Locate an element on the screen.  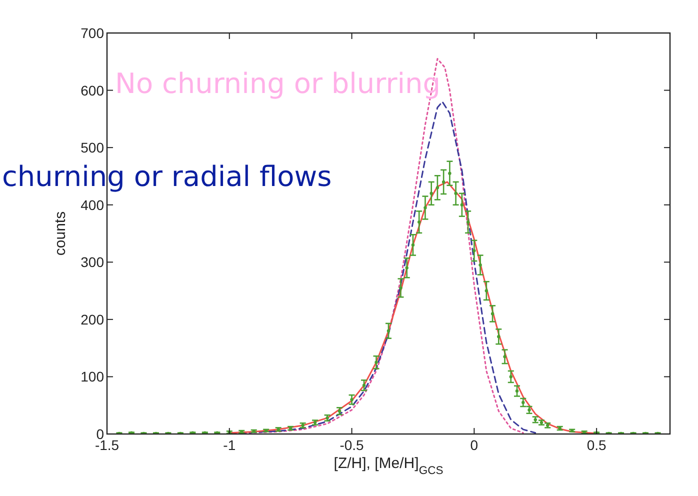
x-tick-label: 0 is located at coordinates (474, 445).